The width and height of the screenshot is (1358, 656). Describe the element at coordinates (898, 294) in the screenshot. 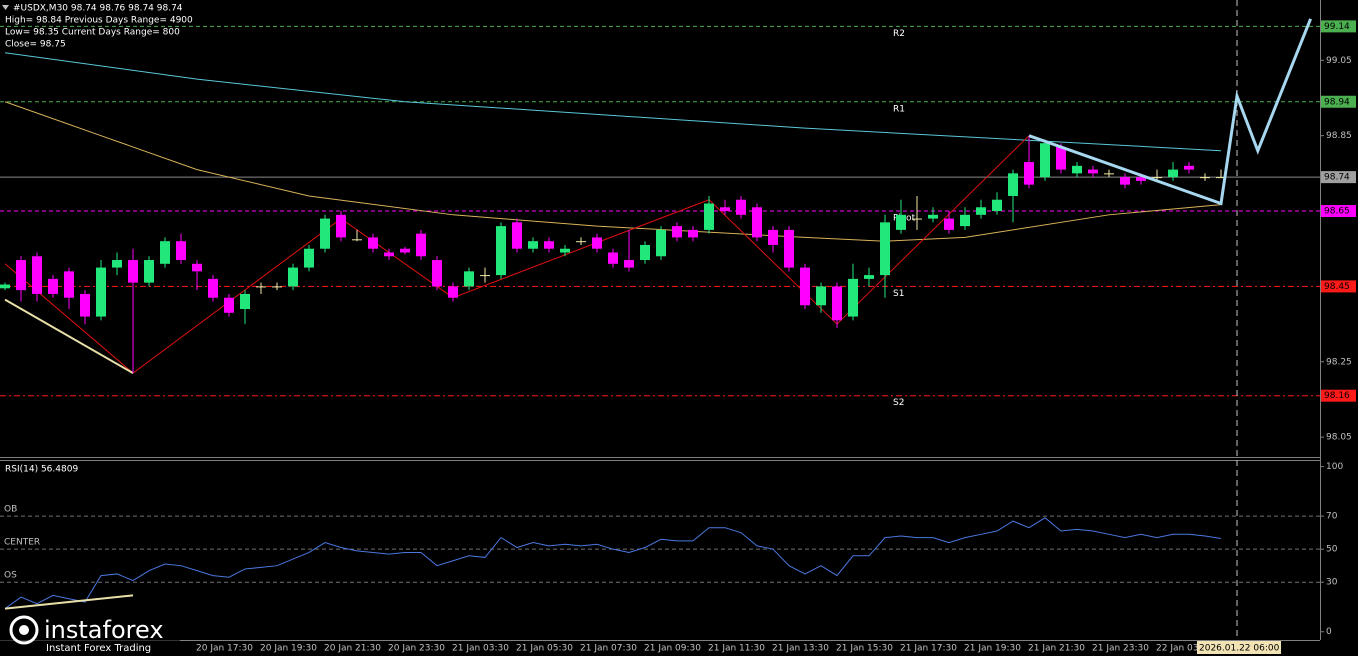

I see `pivot-level-name: S1` at that location.